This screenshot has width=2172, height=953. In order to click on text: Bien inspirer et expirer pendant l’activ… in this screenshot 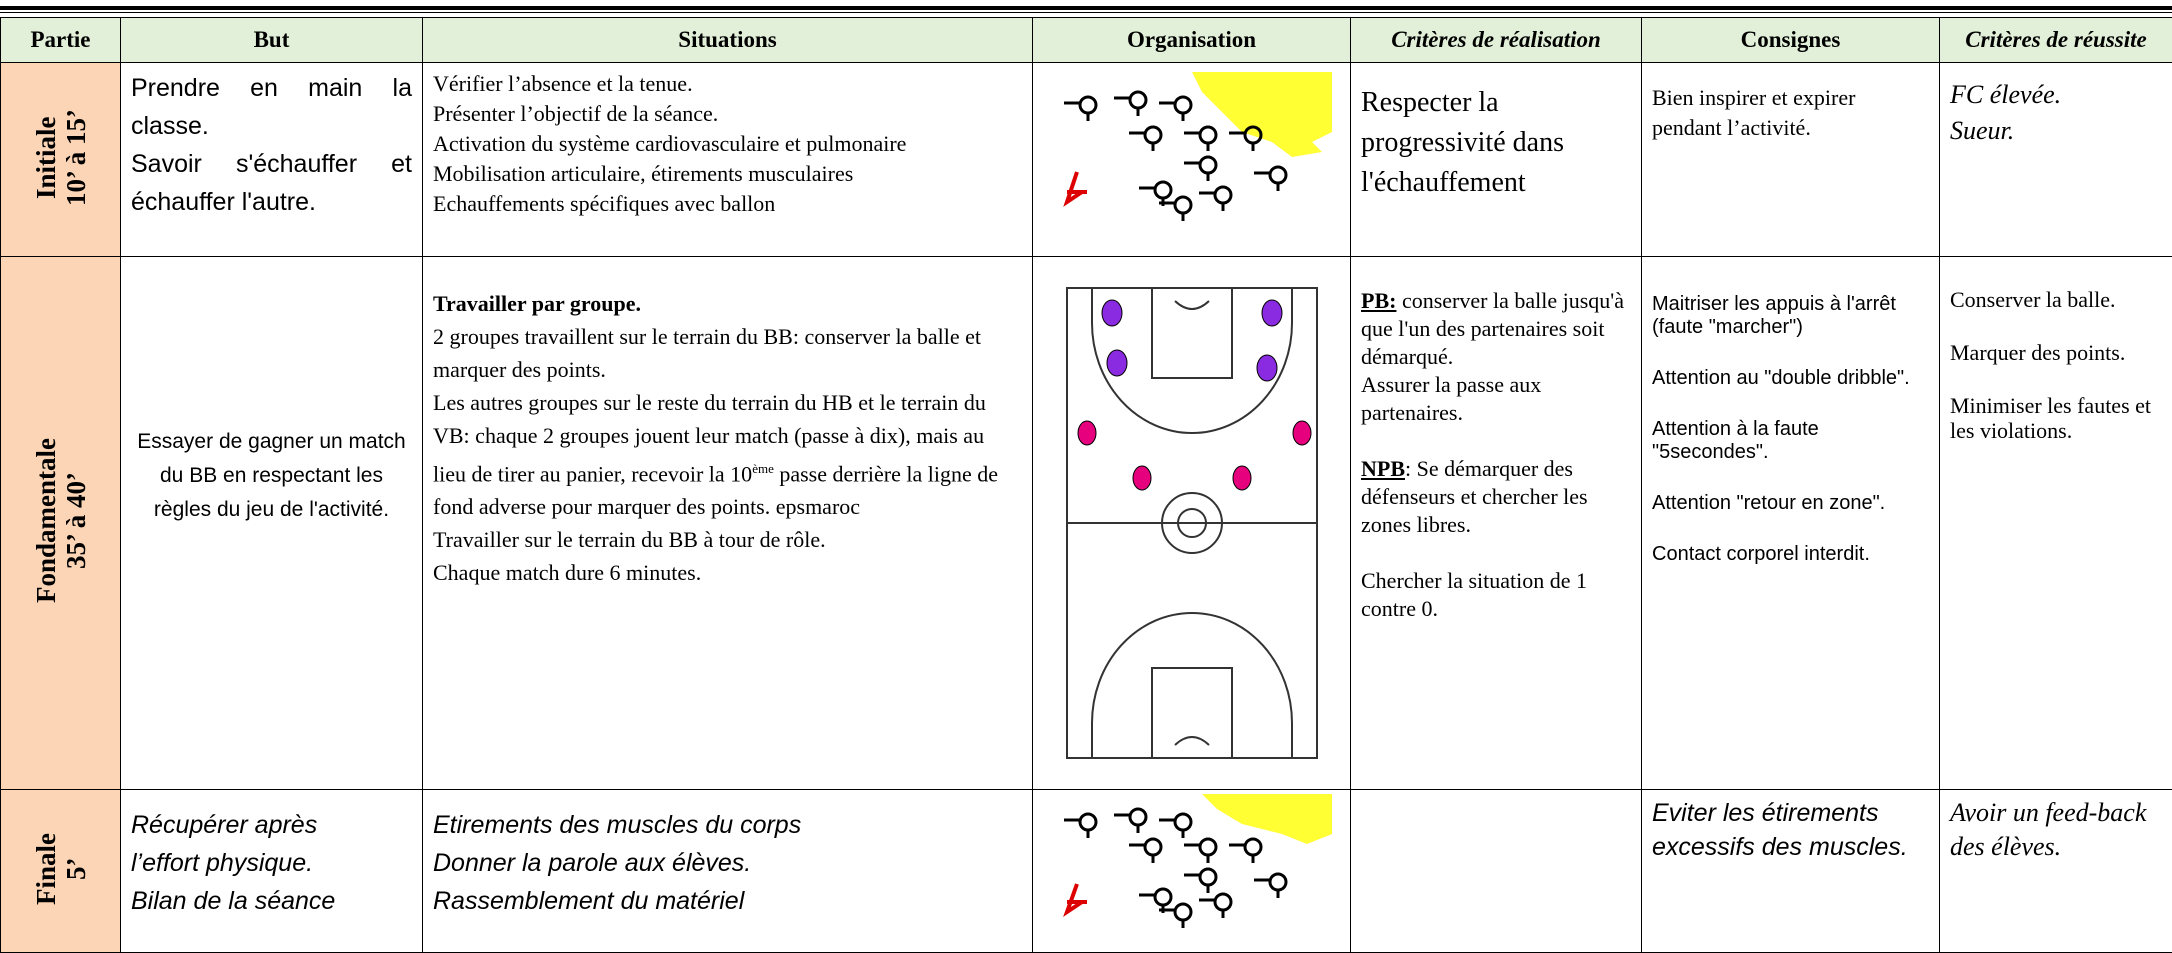, I will do `click(1790, 113)`.